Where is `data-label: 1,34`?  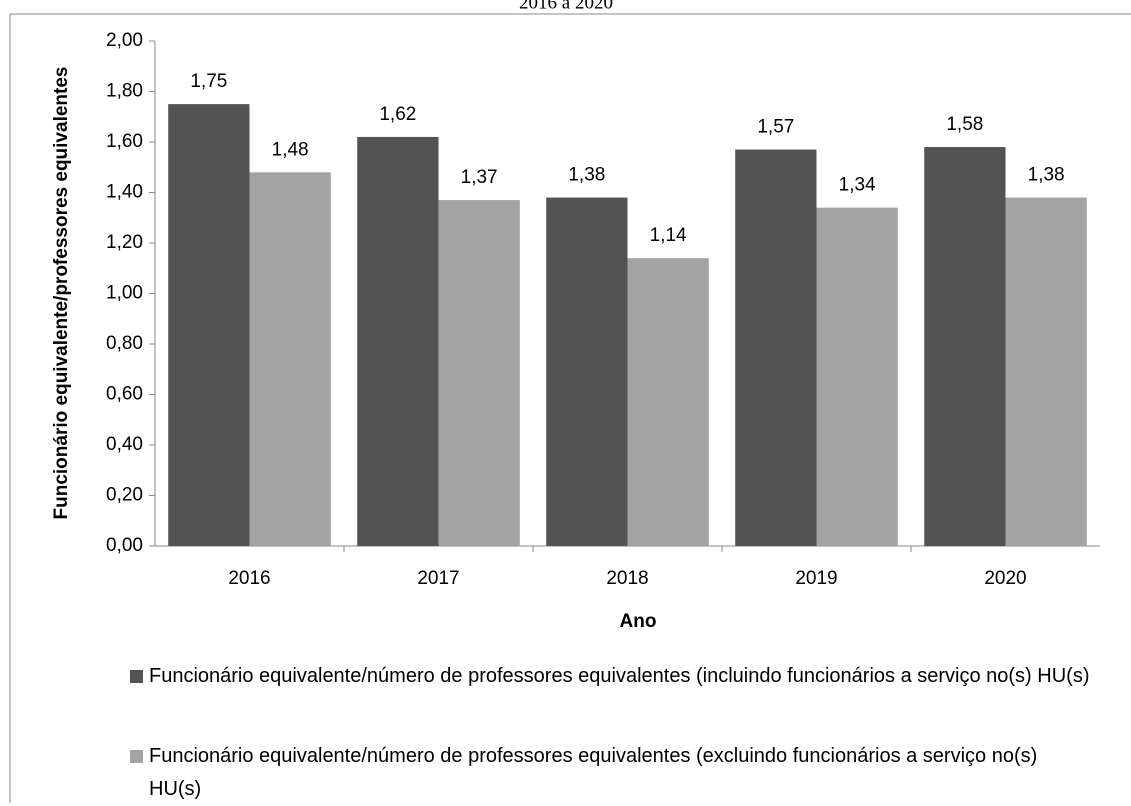 data-label: 1,34 is located at coordinates (857, 185).